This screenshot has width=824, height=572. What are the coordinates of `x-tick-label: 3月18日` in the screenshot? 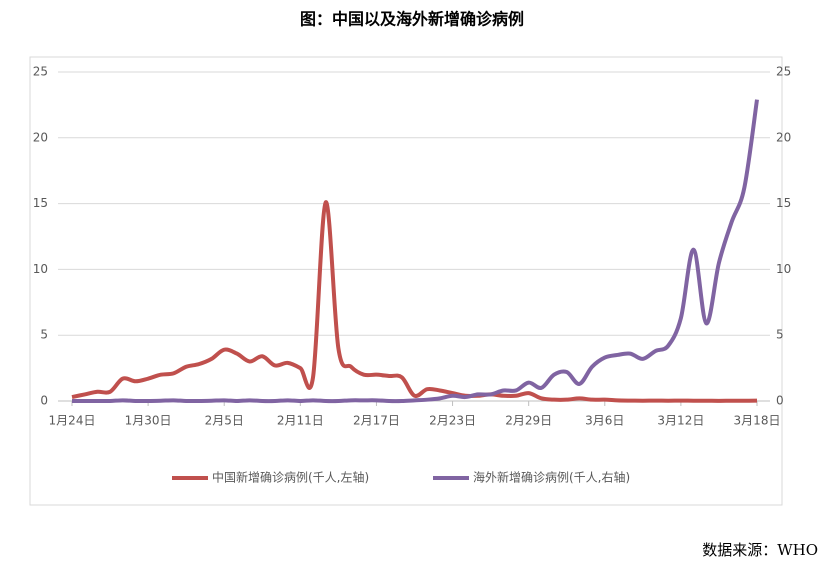 It's located at (757, 421).